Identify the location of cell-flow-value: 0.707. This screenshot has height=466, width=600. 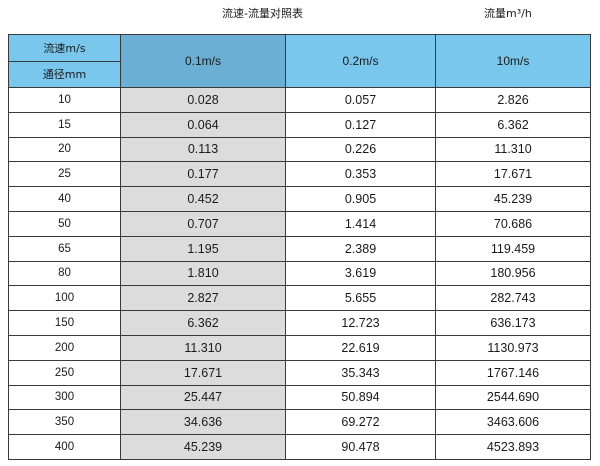
(203, 223).